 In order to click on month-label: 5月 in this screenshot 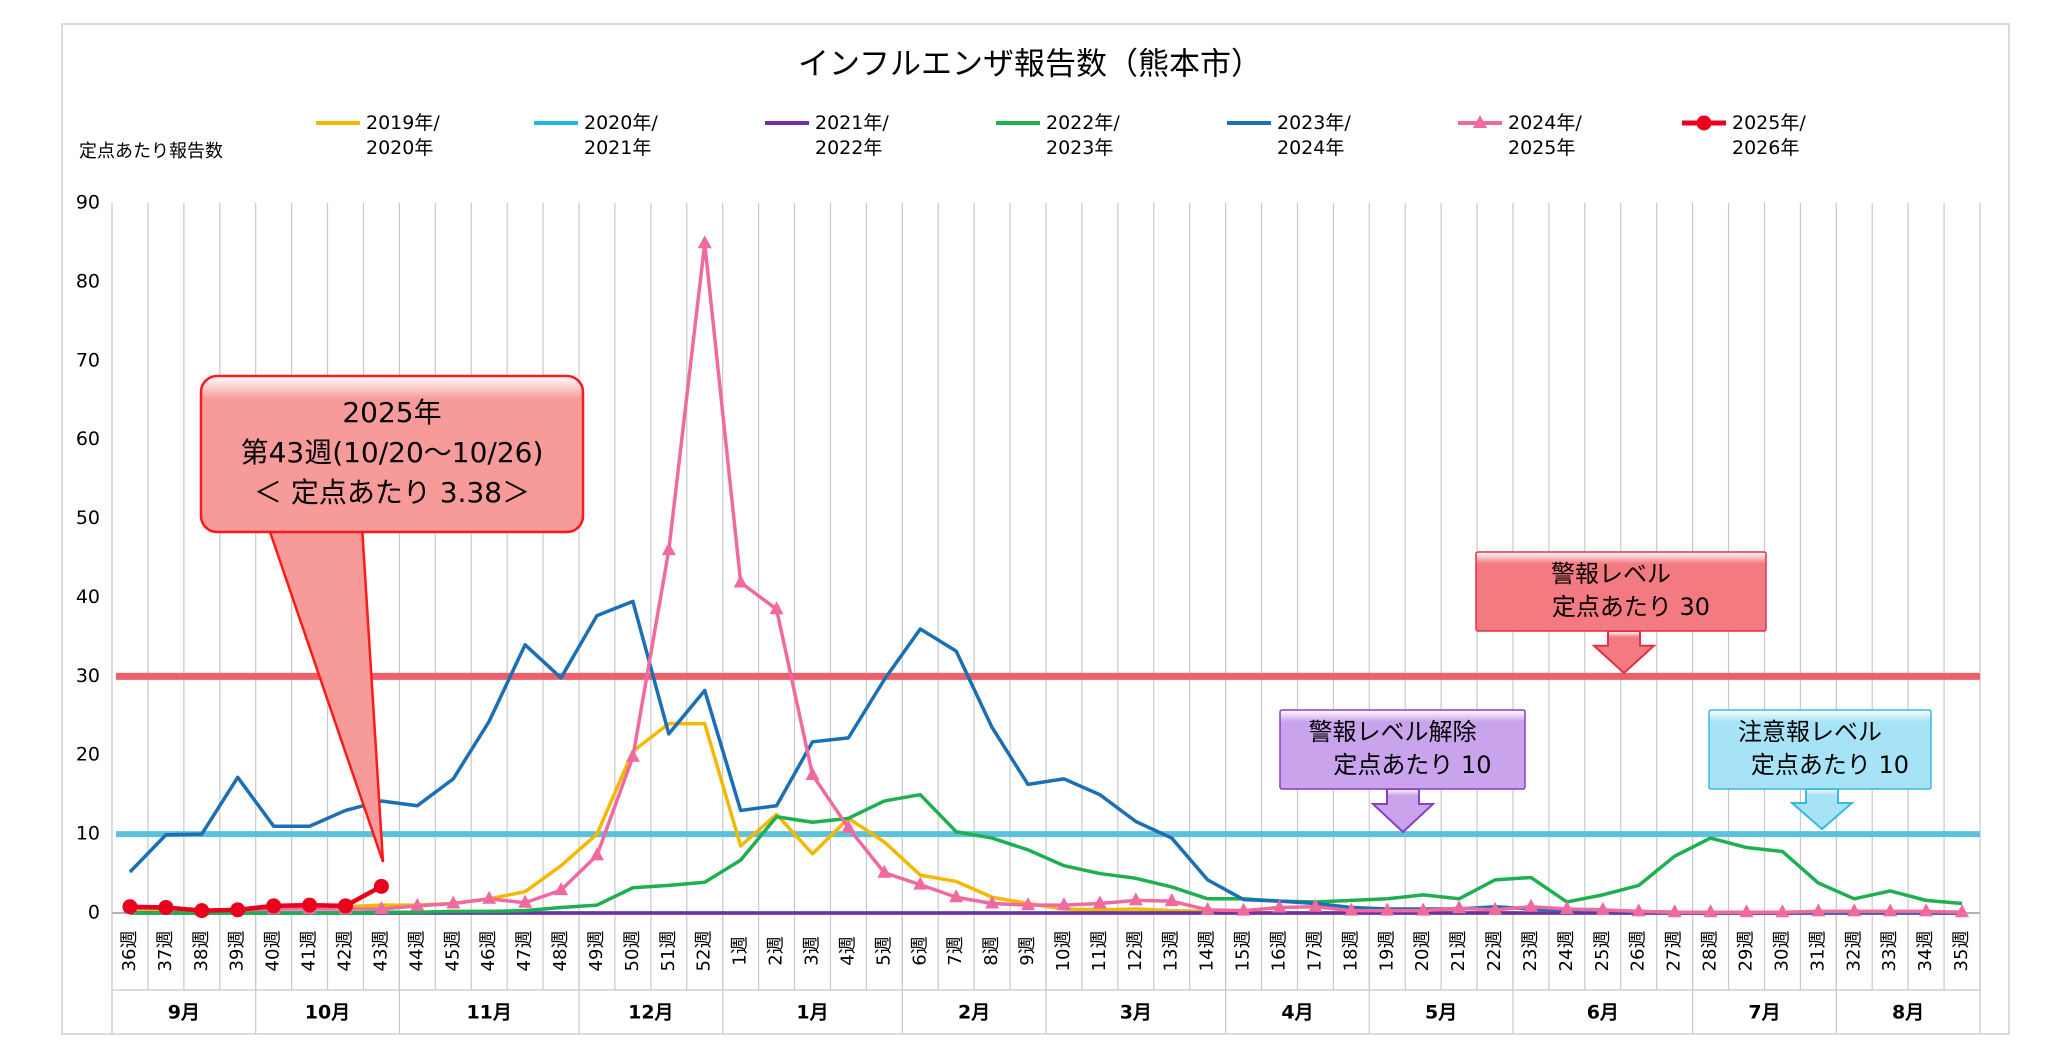, I will do `click(1441, 1013)`.